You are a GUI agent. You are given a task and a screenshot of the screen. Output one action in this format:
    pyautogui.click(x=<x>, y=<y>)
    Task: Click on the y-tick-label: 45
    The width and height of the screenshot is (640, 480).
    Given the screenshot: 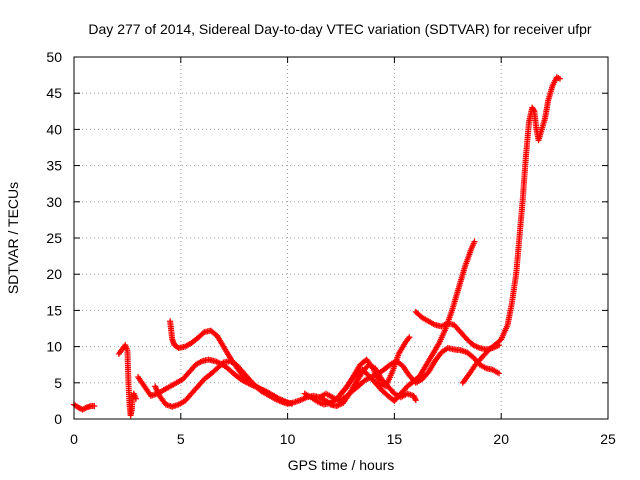 What is the action you would take?
    pyautogui.click(x=54, y=93)
    